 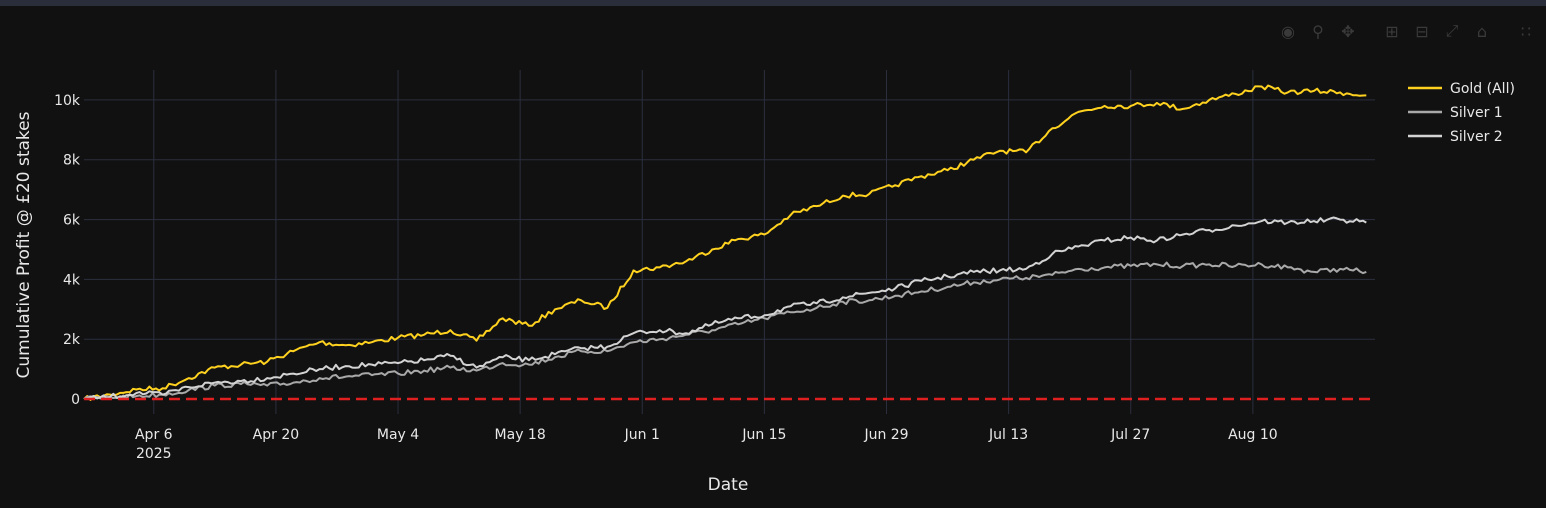 I want to click on y-tick-label: 10k, so click(x=67, y=101).